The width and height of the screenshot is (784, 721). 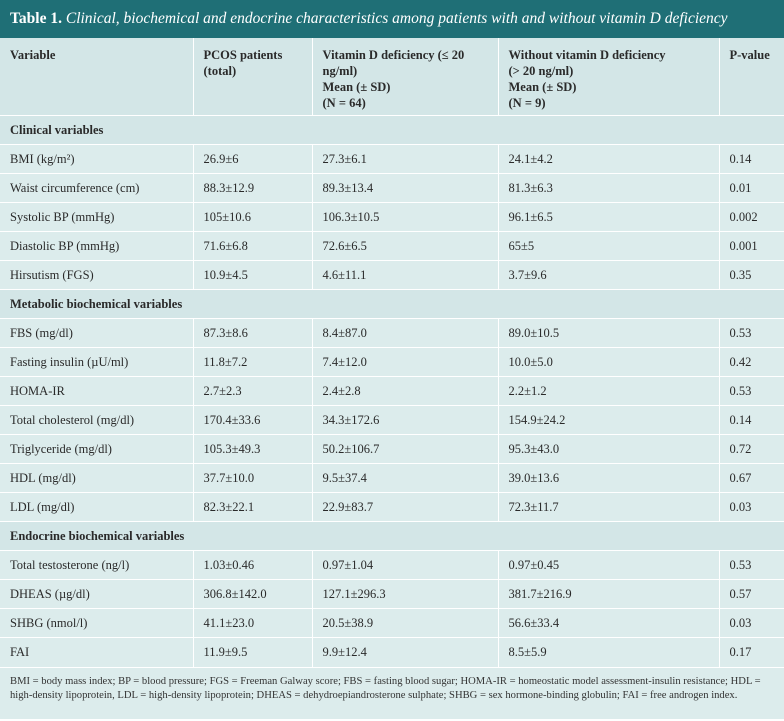 I want to click on value-cell: 8.5±5.9, so click(x=608, y=652).